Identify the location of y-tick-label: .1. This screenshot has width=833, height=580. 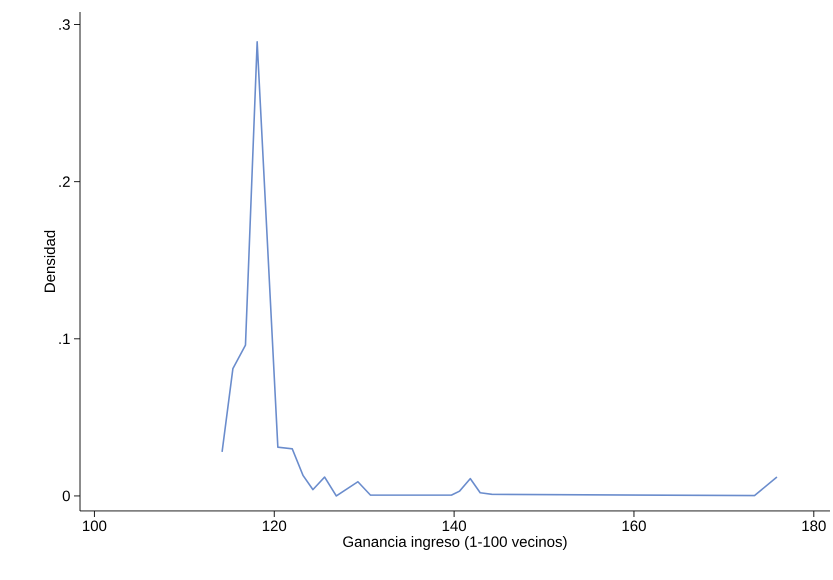
(64, 339).